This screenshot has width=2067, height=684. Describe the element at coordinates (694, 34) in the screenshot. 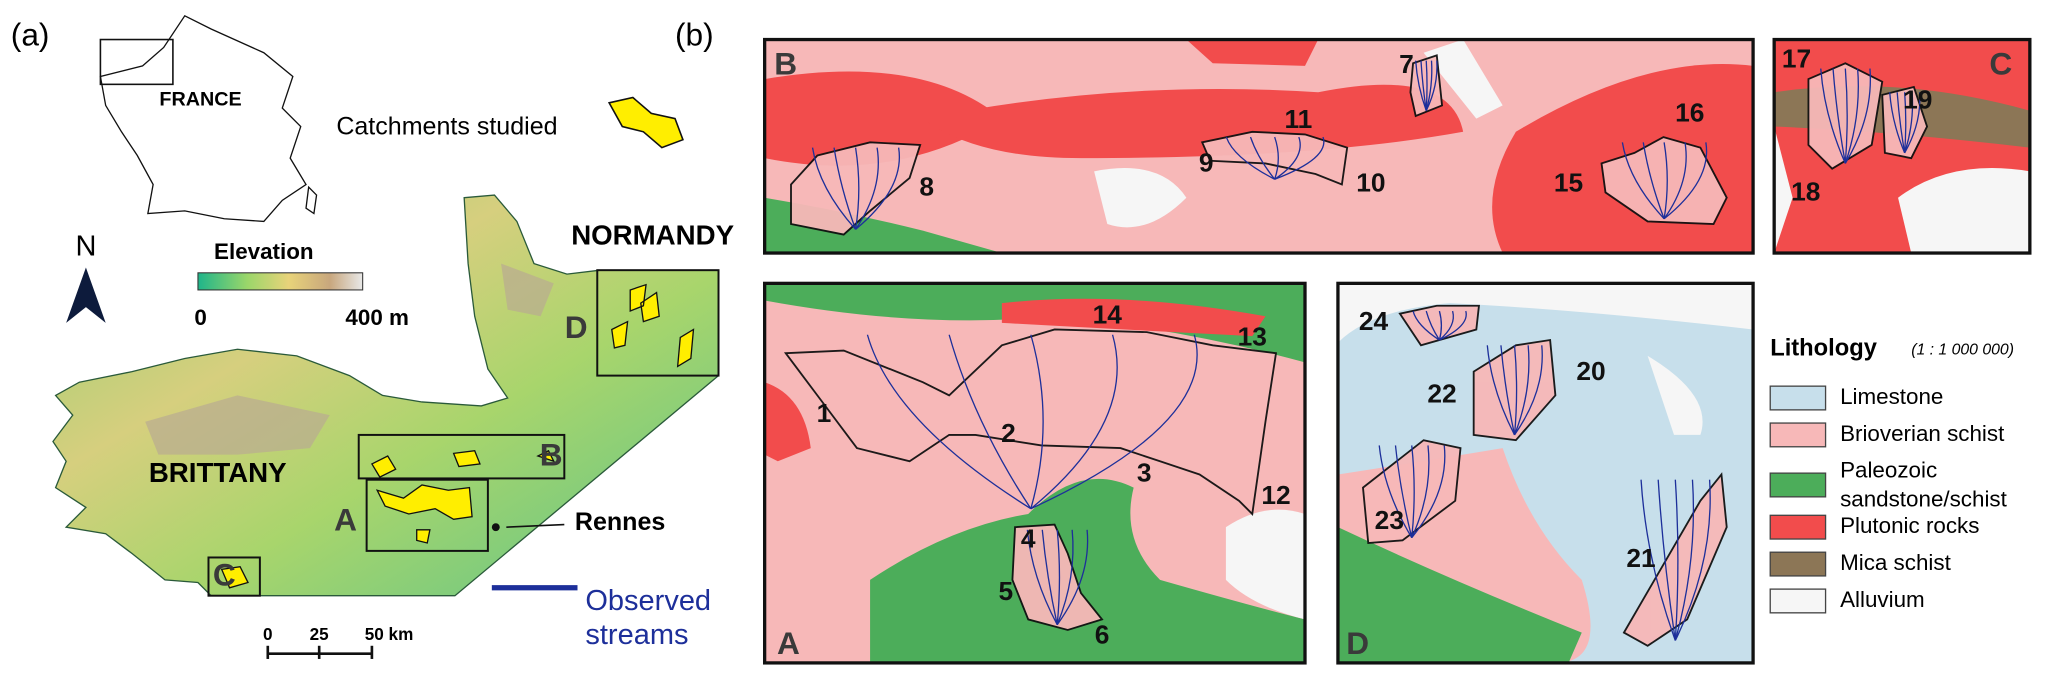

I see `panel-label: (b)` at that location.